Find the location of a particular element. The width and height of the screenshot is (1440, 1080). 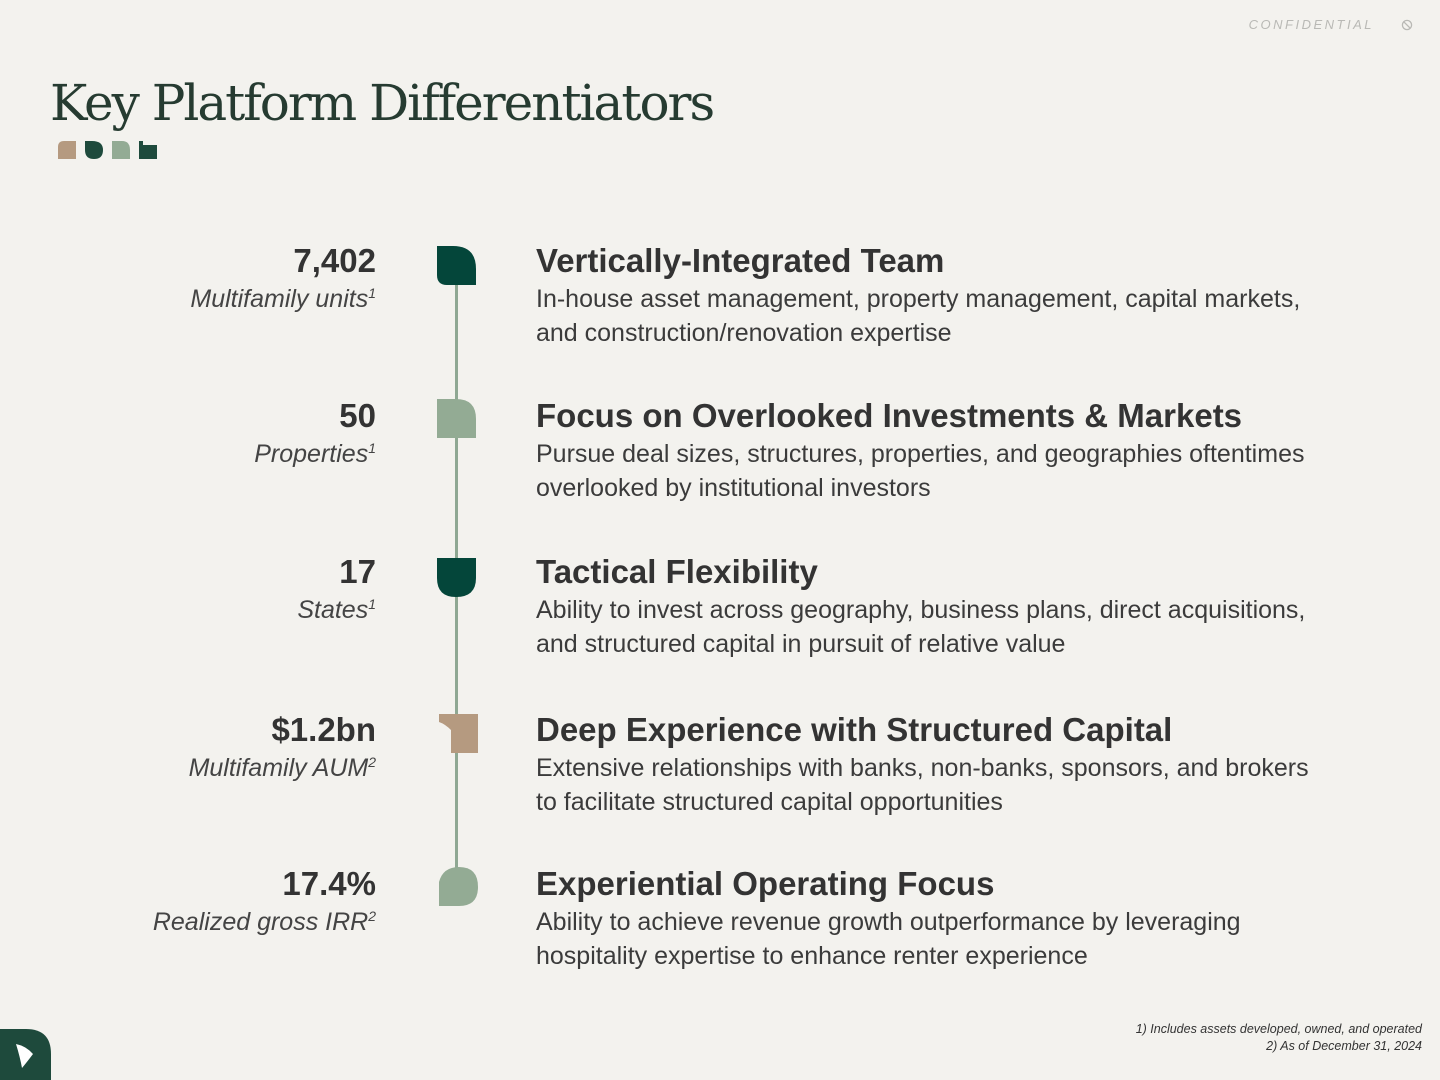

stat-block: 50 Properties1 is located at coordinates (315, 435).